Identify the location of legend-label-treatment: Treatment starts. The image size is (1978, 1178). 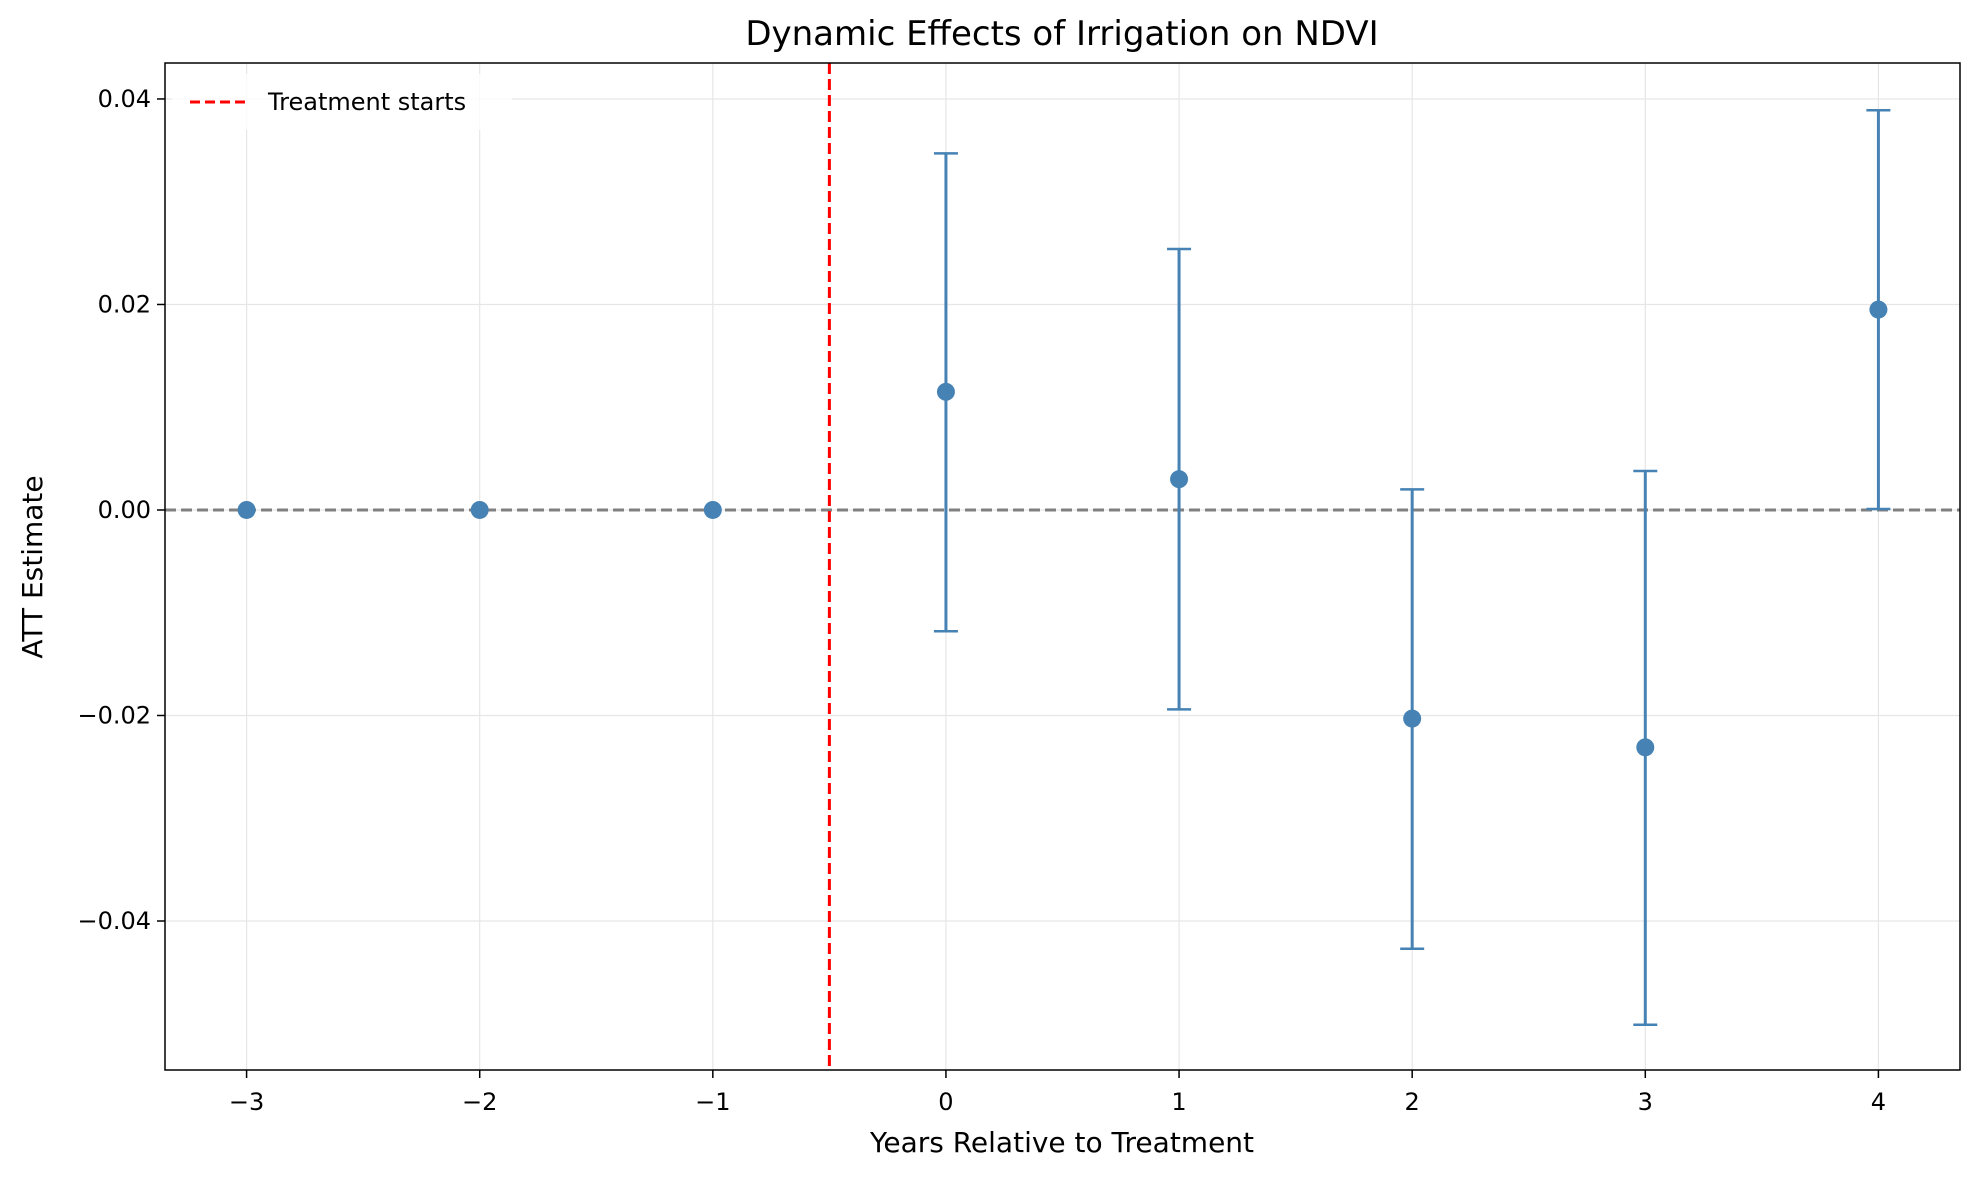
(366, 102).